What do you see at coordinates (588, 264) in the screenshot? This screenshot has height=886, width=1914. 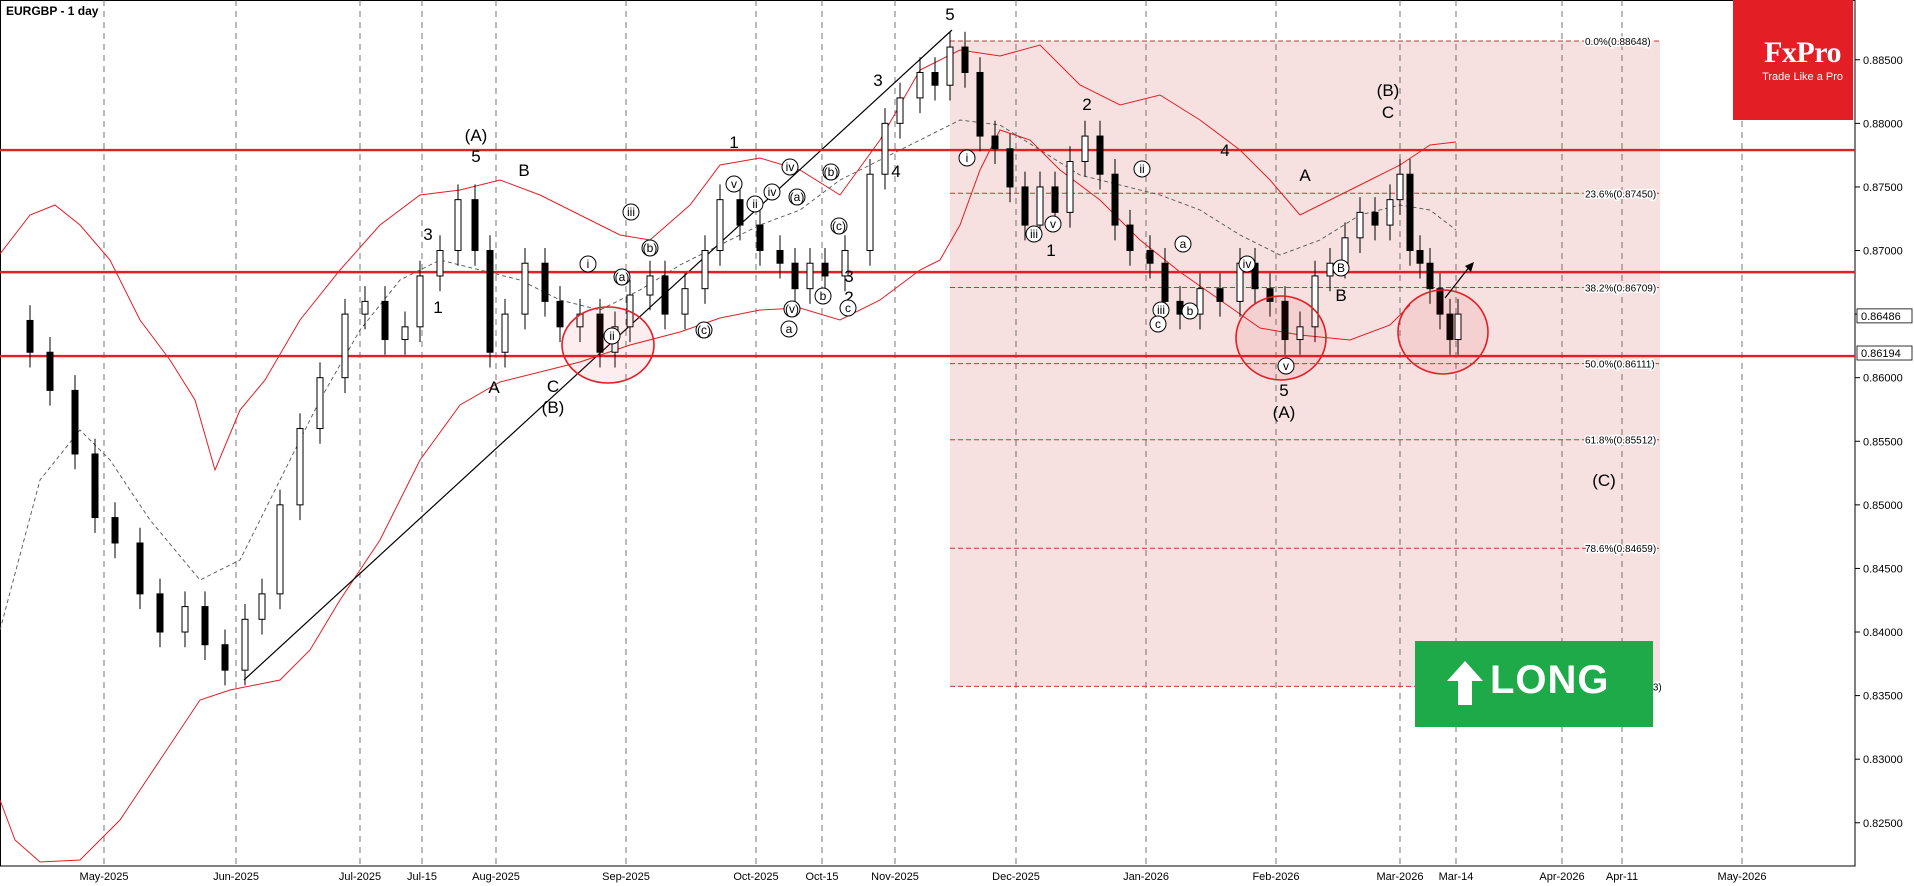 I see `sub-wave-label: i` at bounding box center [588, 264].